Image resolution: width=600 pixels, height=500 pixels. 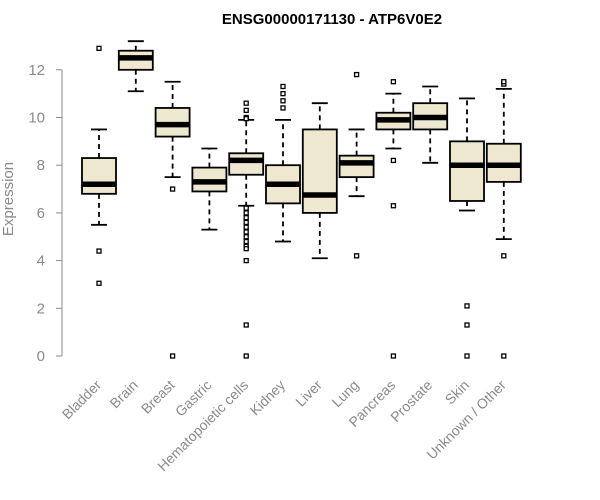 I want to click on y-tick-label: 12, so click(x=36, y=70).